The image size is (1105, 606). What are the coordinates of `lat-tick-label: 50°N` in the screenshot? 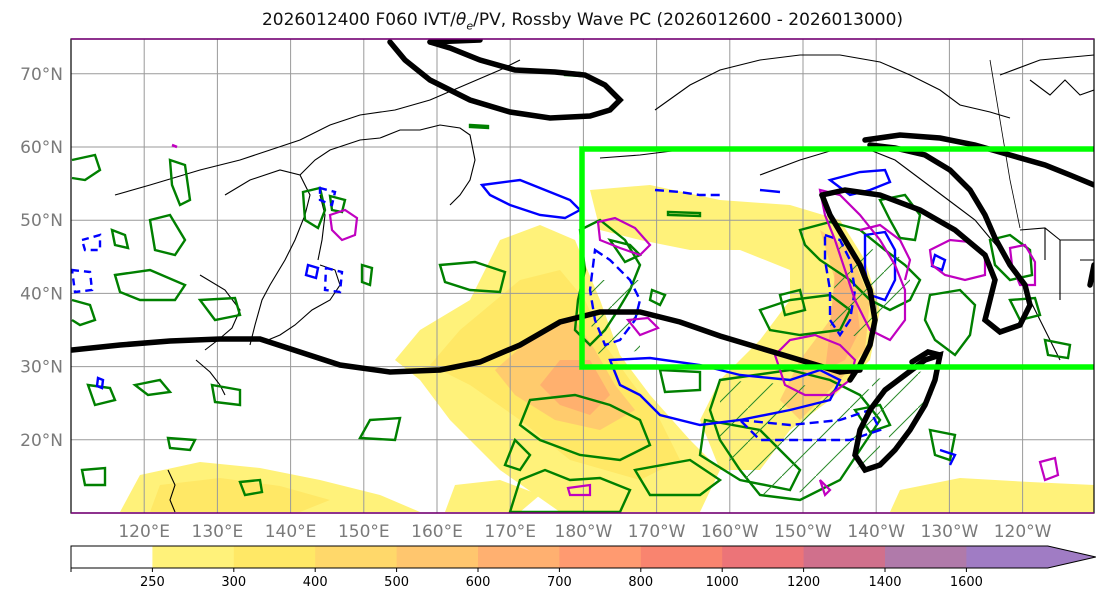 It's located at (41, 221).